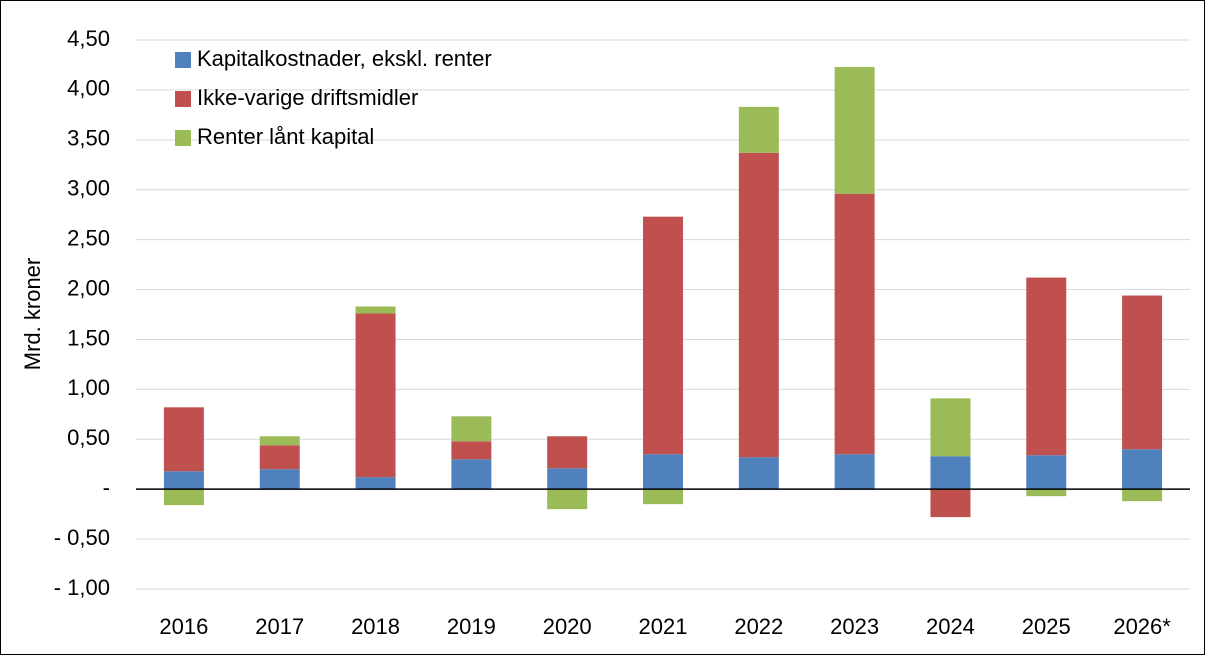 The width and height of the screenshot is (1205, 655). Describe the element at coordinates (471, 626) in the screenshot. I see `x-tick-label: 2019` at that location.